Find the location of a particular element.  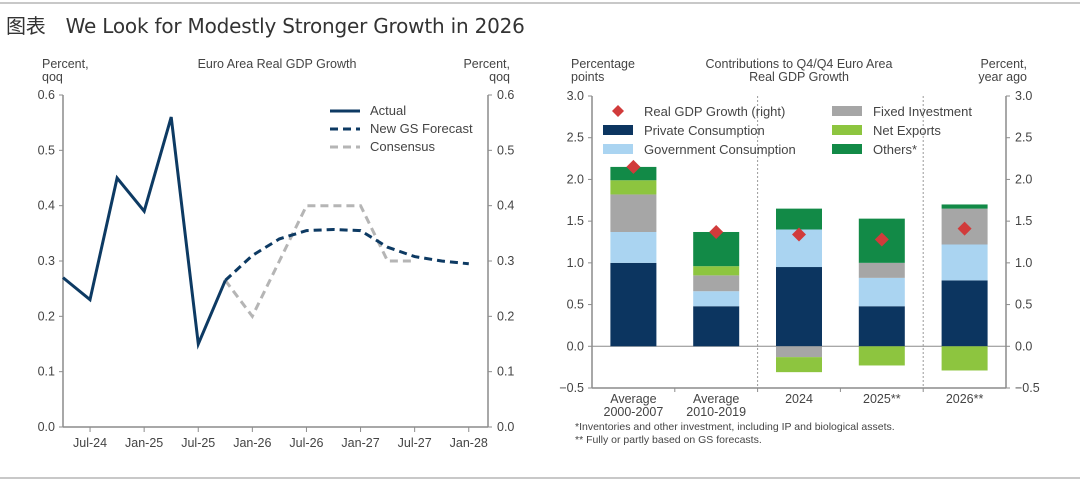

y-tick-label: 2.5 is located at coordinates (575, 138).